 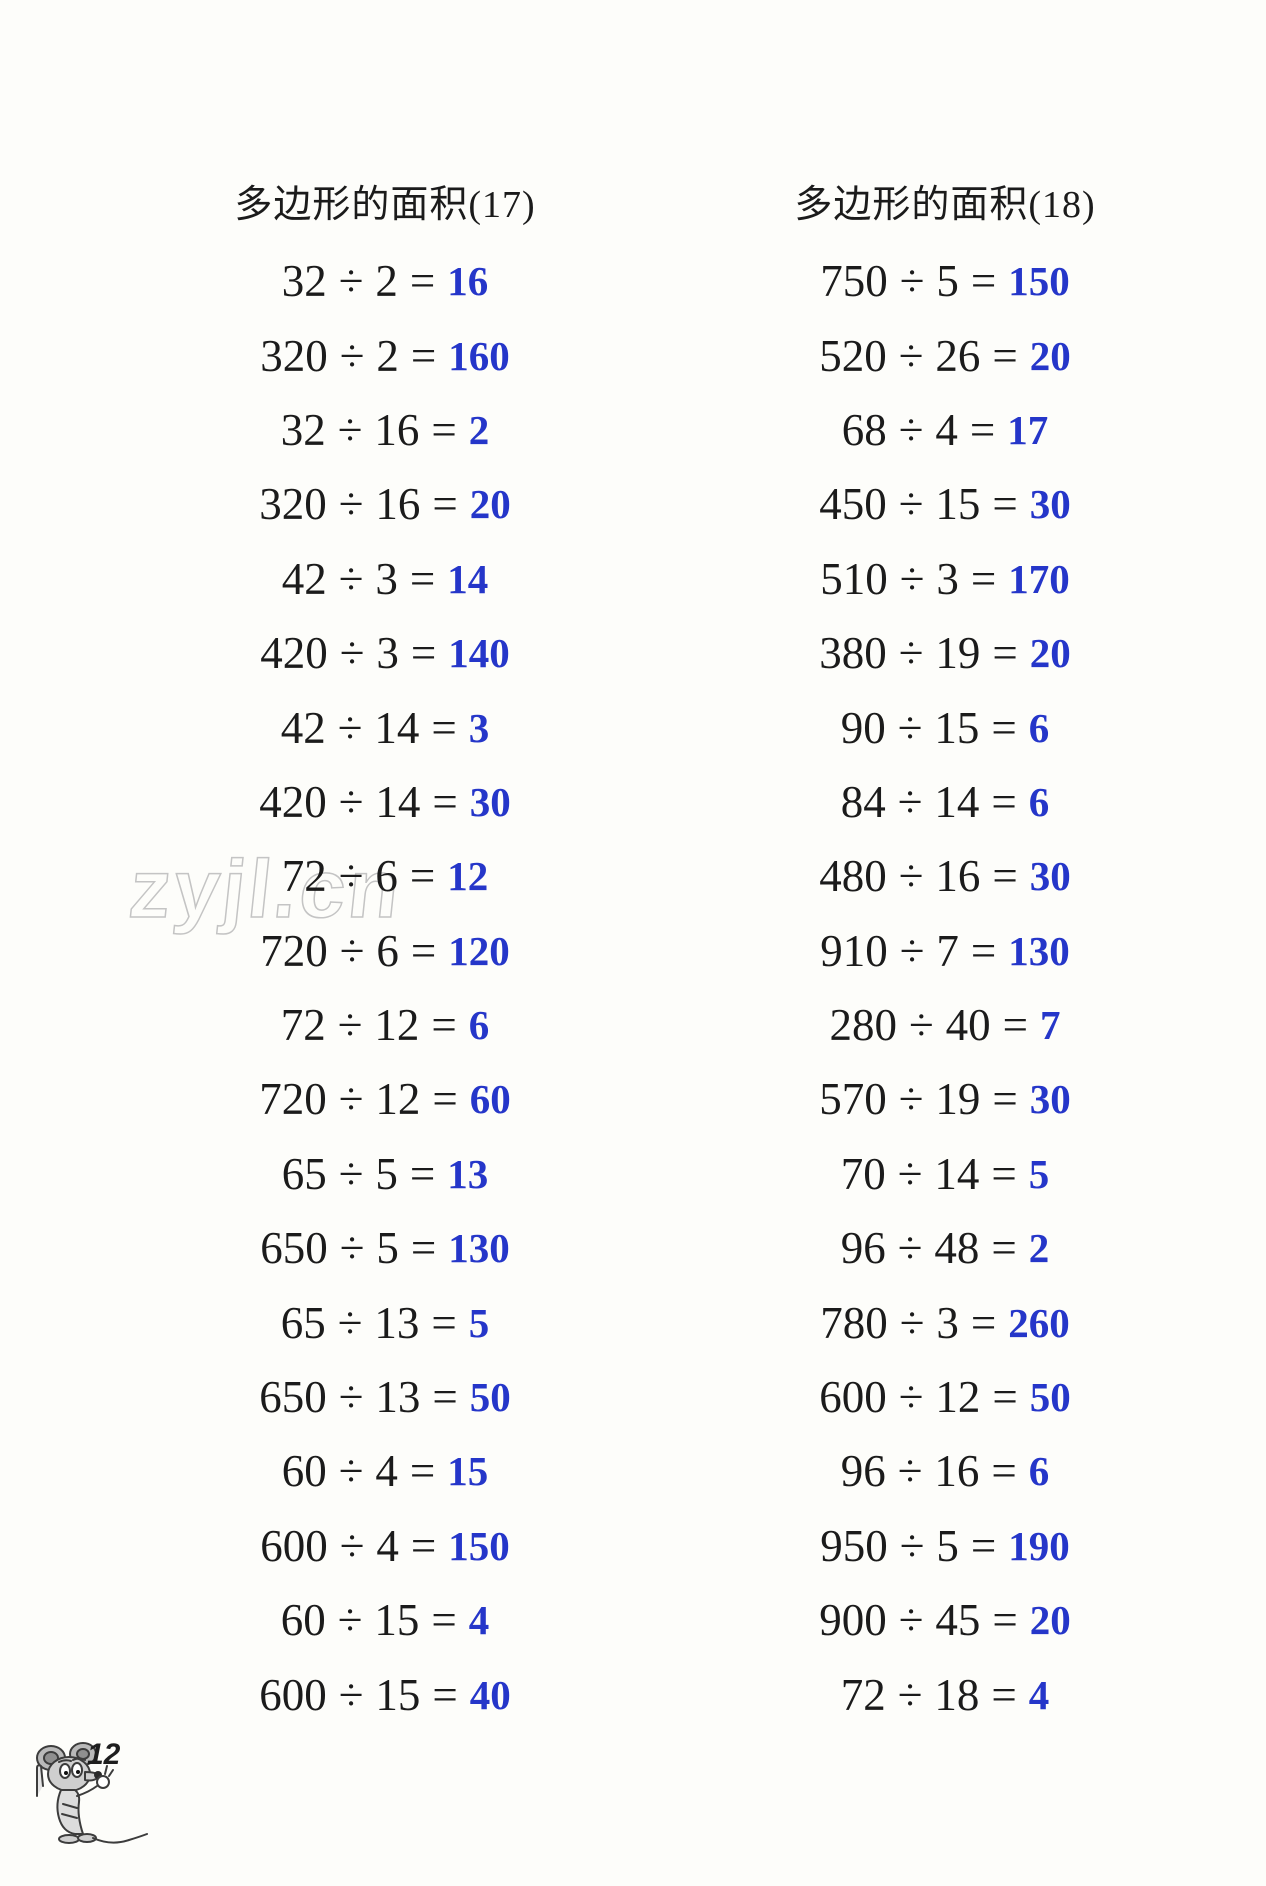 I want to click on problem-row: 32 ÷ 16 = 2, so click(x=385, y=430).